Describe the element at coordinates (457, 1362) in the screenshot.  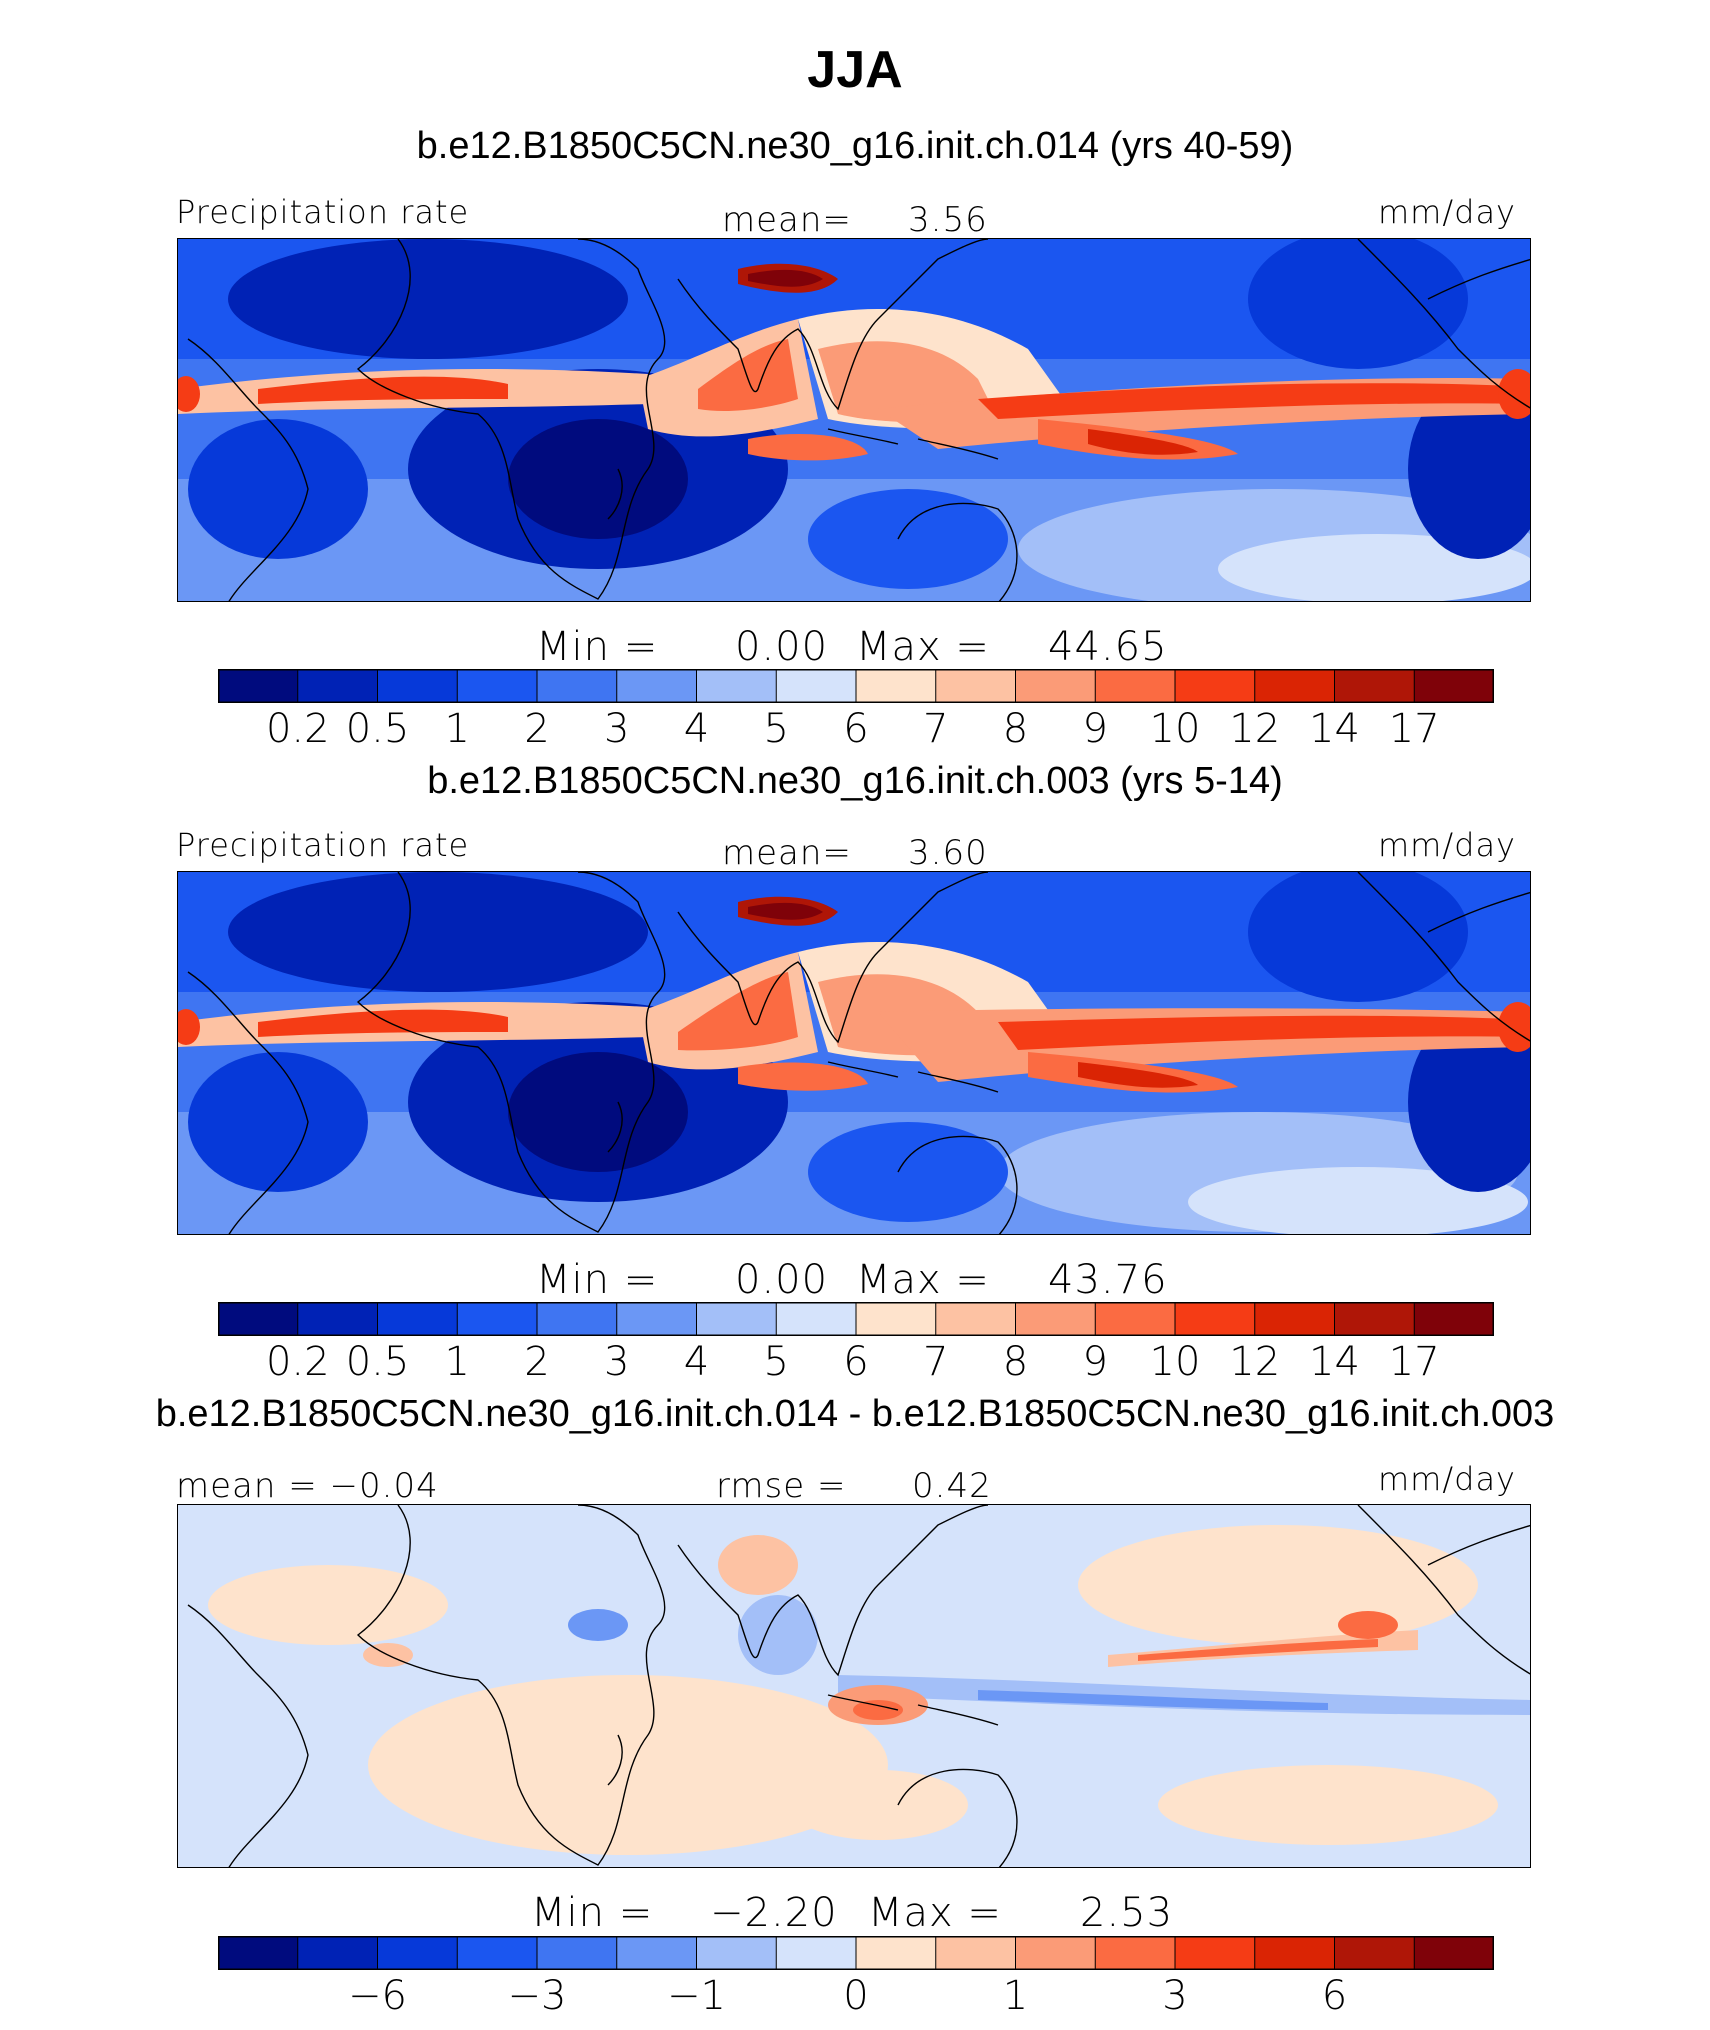
I see `colorbar-tick-label: 1` at that location.